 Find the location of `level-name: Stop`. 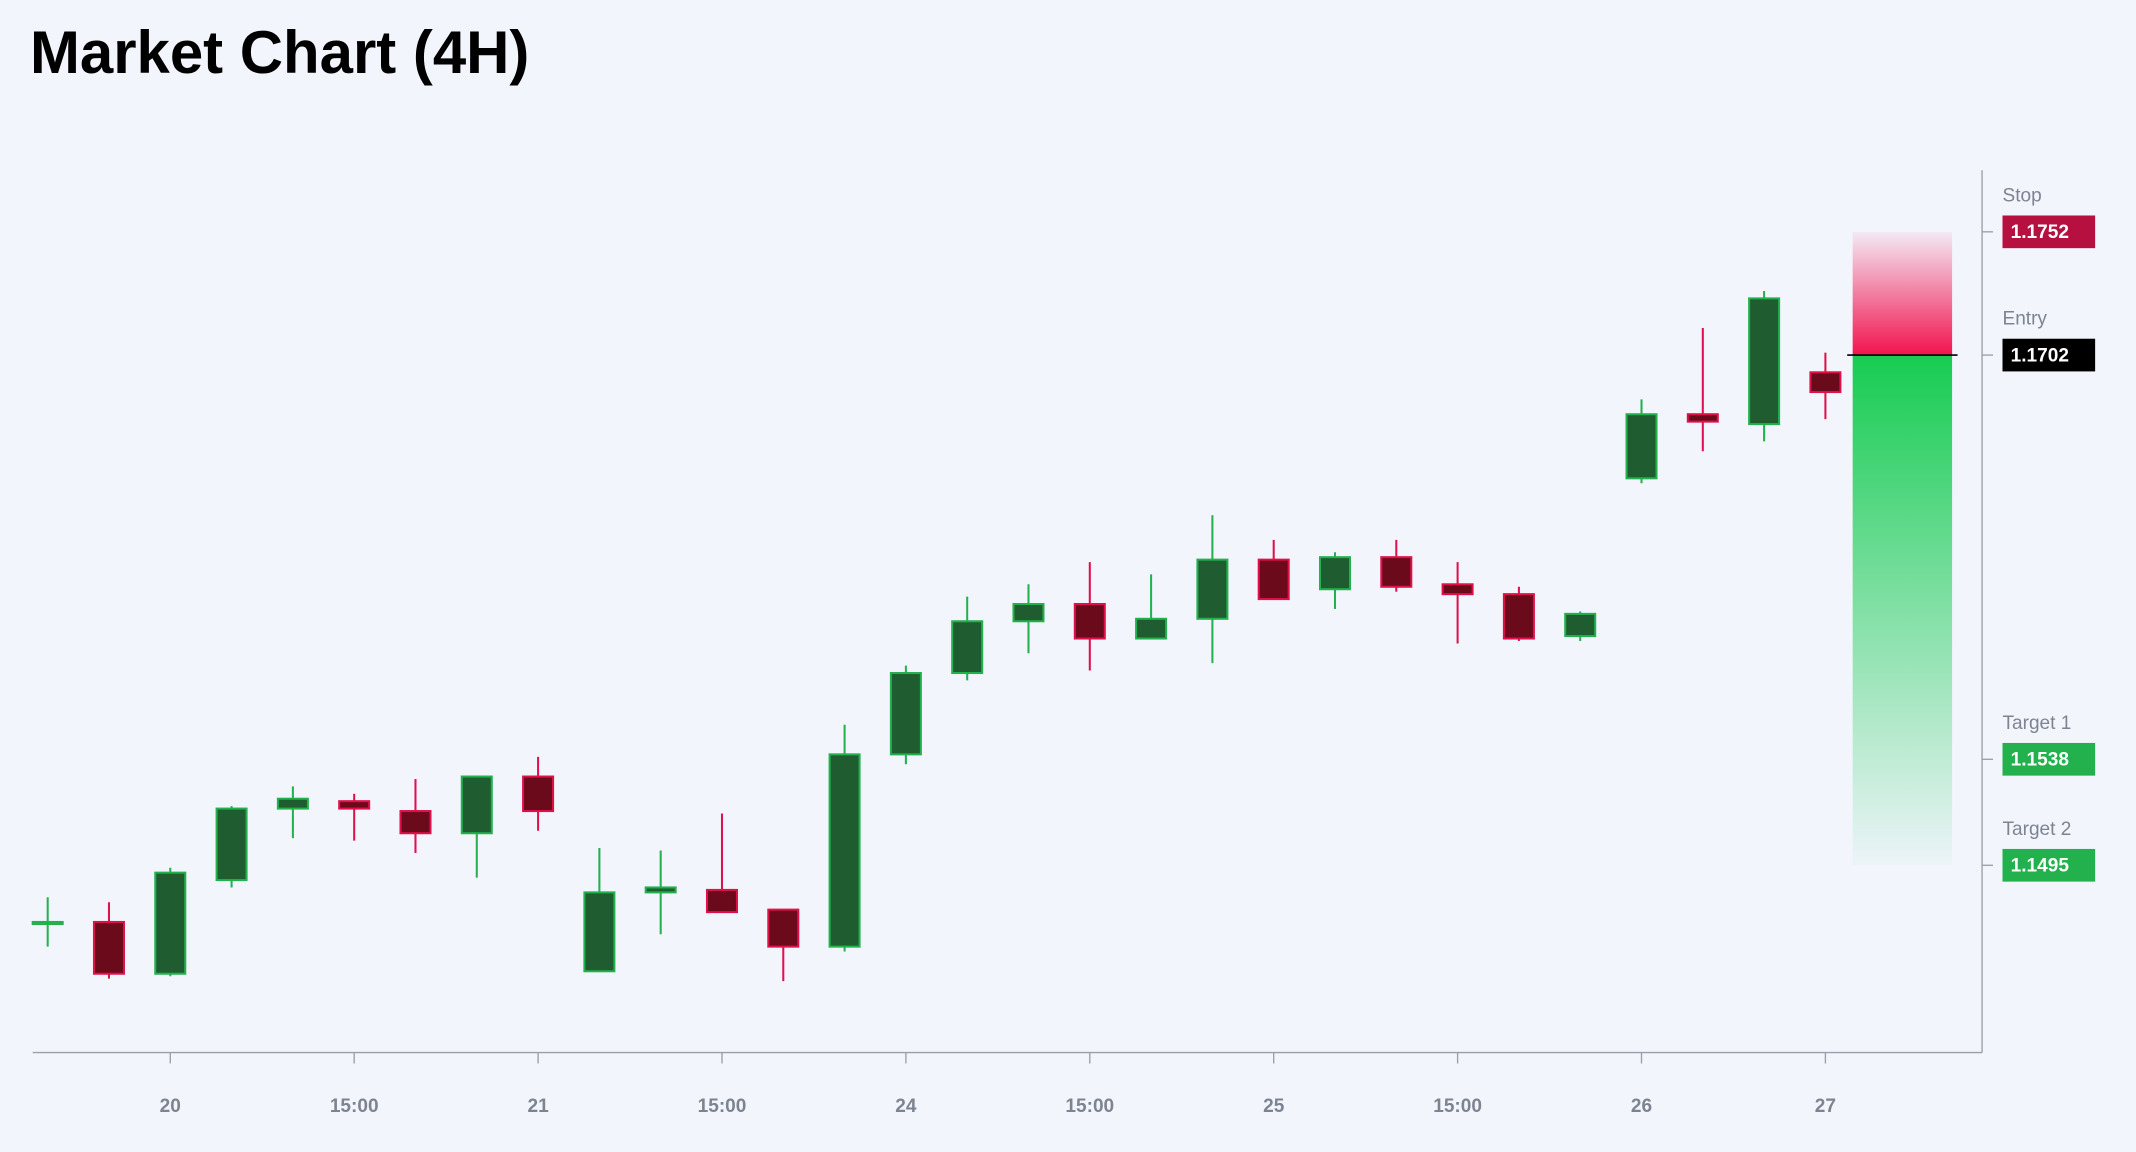

level-name: Stop is located at coordinates (2022, 195).